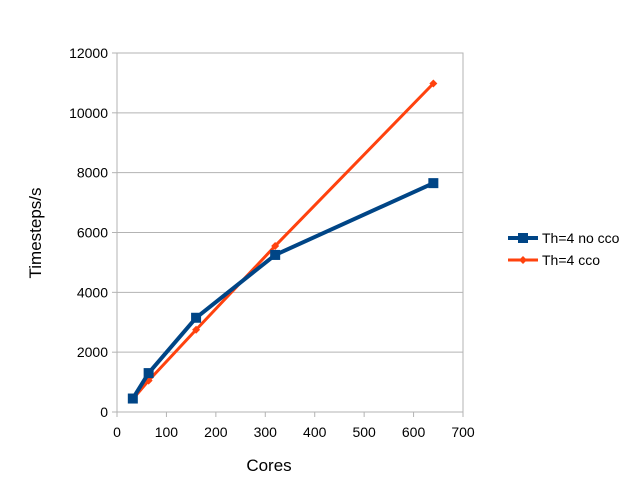 The height and width of the screenshot is (498, 644). What do you see at coordinates (571, 260) in the screenshot?
I see `legend-label: Th=4 cco` at bounding box center [571, 260].